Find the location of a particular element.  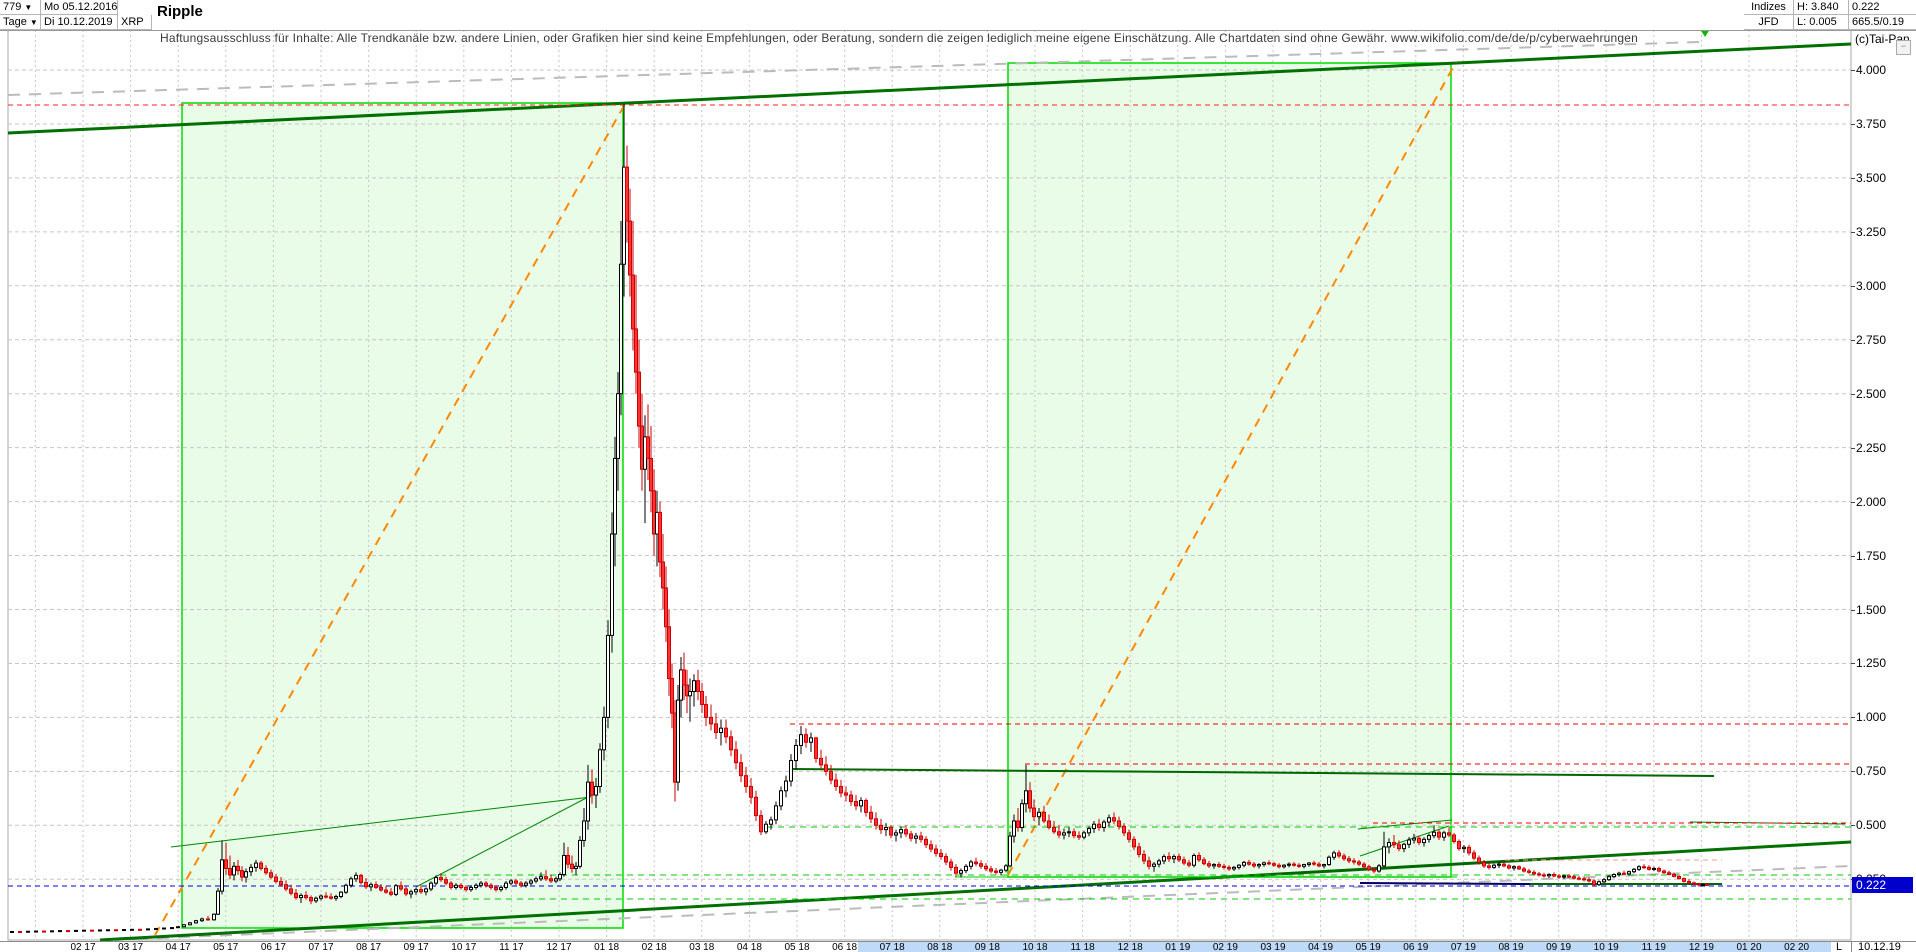

green-channel-upper is located at coordinates (929, 88).